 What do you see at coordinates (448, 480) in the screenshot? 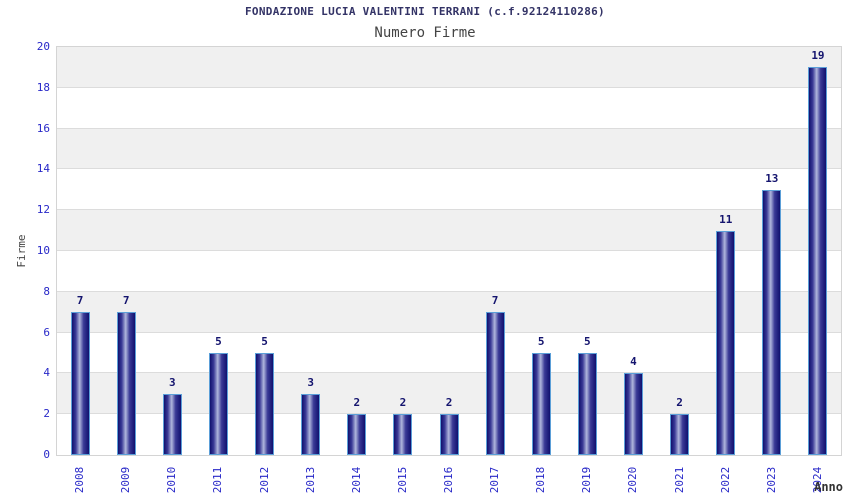
I see `x-tick-label: 2016` at bounding box center [448, 480].